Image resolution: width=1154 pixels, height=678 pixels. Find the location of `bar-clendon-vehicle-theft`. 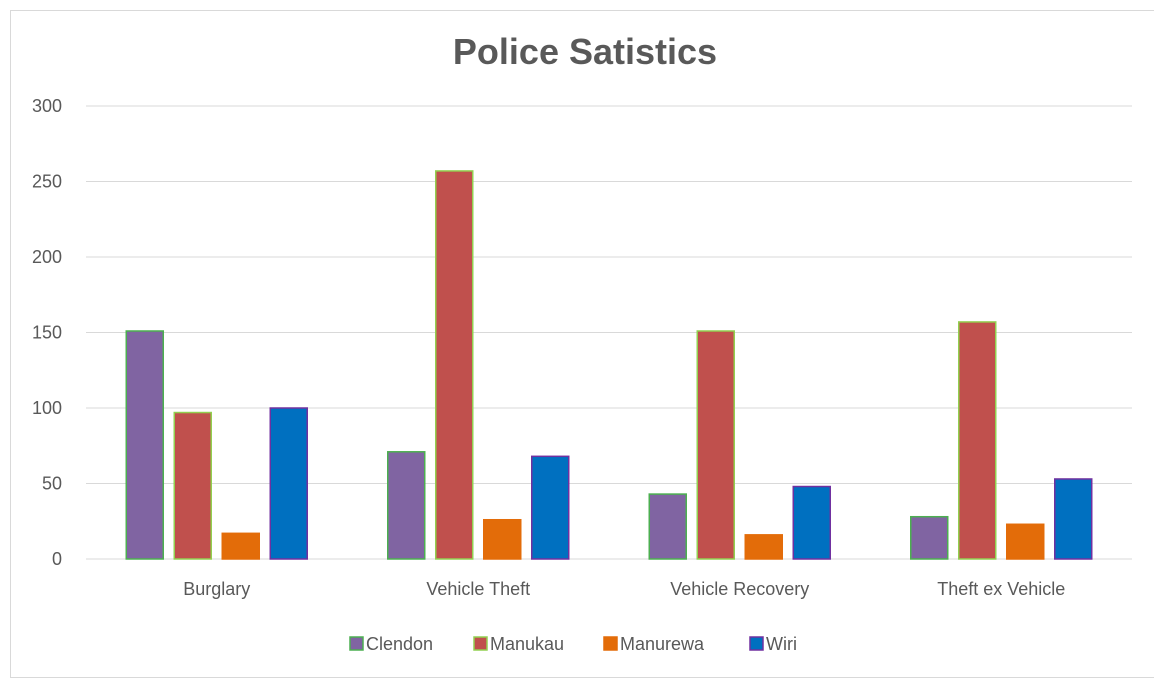

bar-clendon-vehicle-theft is located at coordinates (406, 505).